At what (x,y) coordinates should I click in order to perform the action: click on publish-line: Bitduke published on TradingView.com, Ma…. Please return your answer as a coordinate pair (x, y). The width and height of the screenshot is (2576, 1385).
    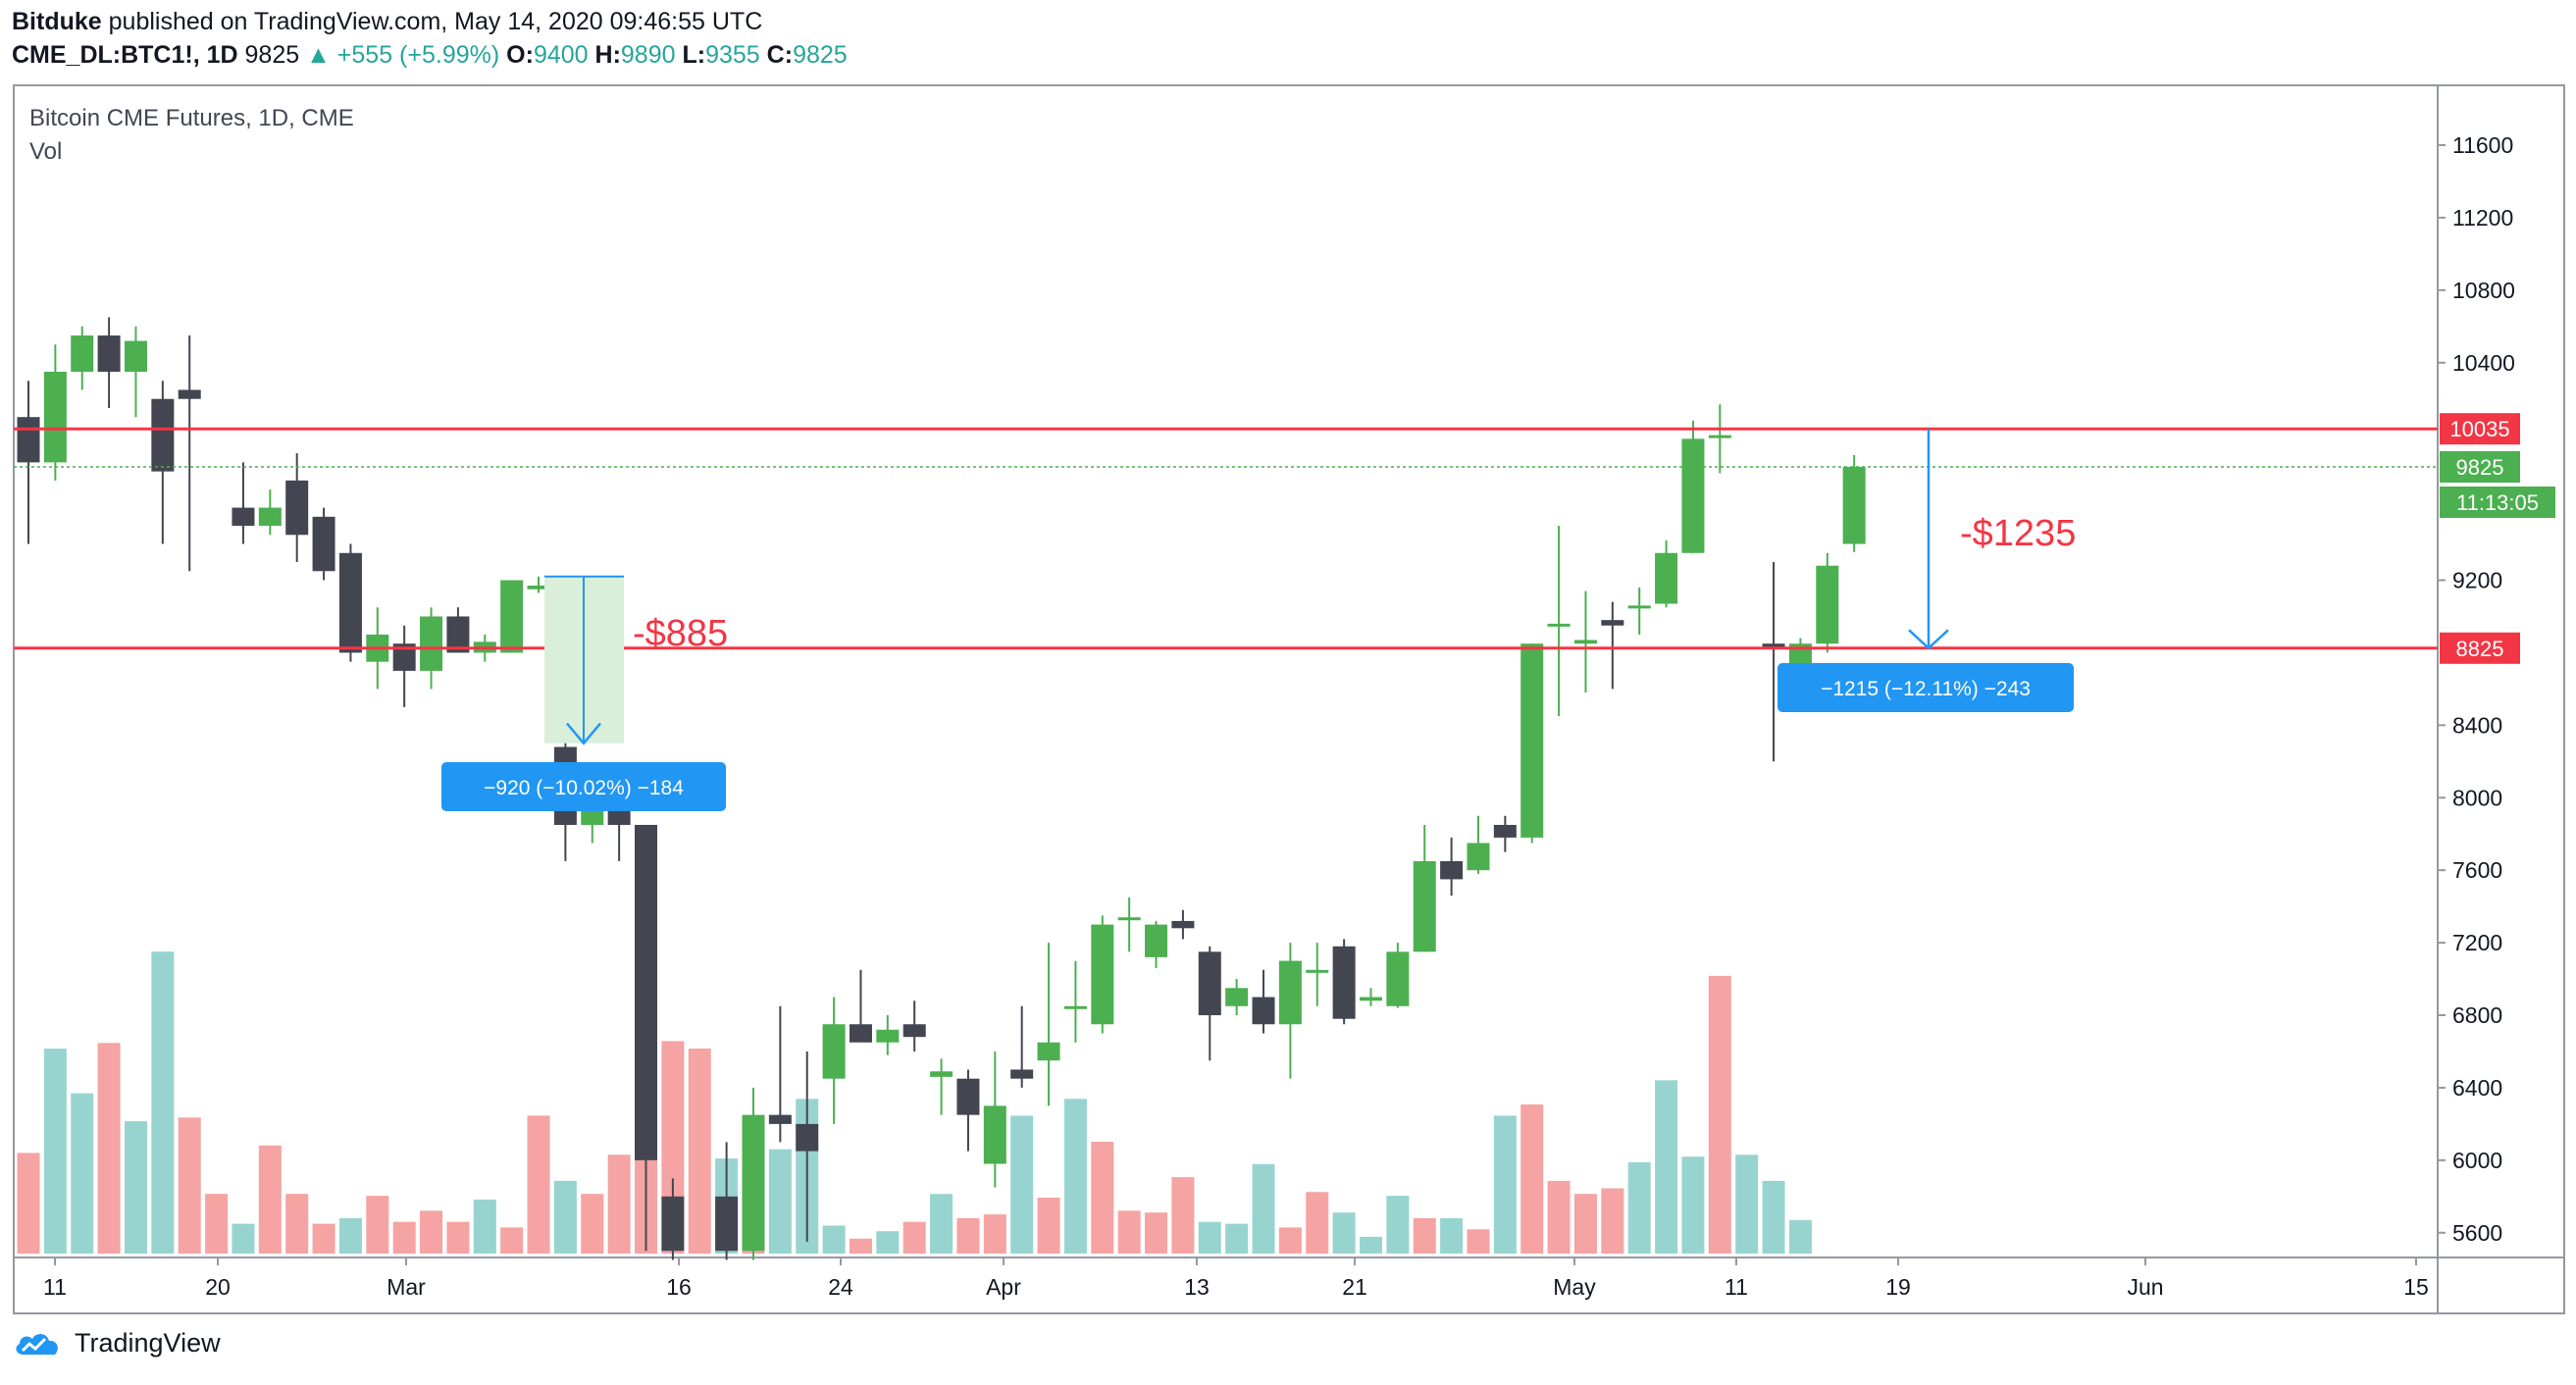
    Looking at the image, I should click on (387, 22).